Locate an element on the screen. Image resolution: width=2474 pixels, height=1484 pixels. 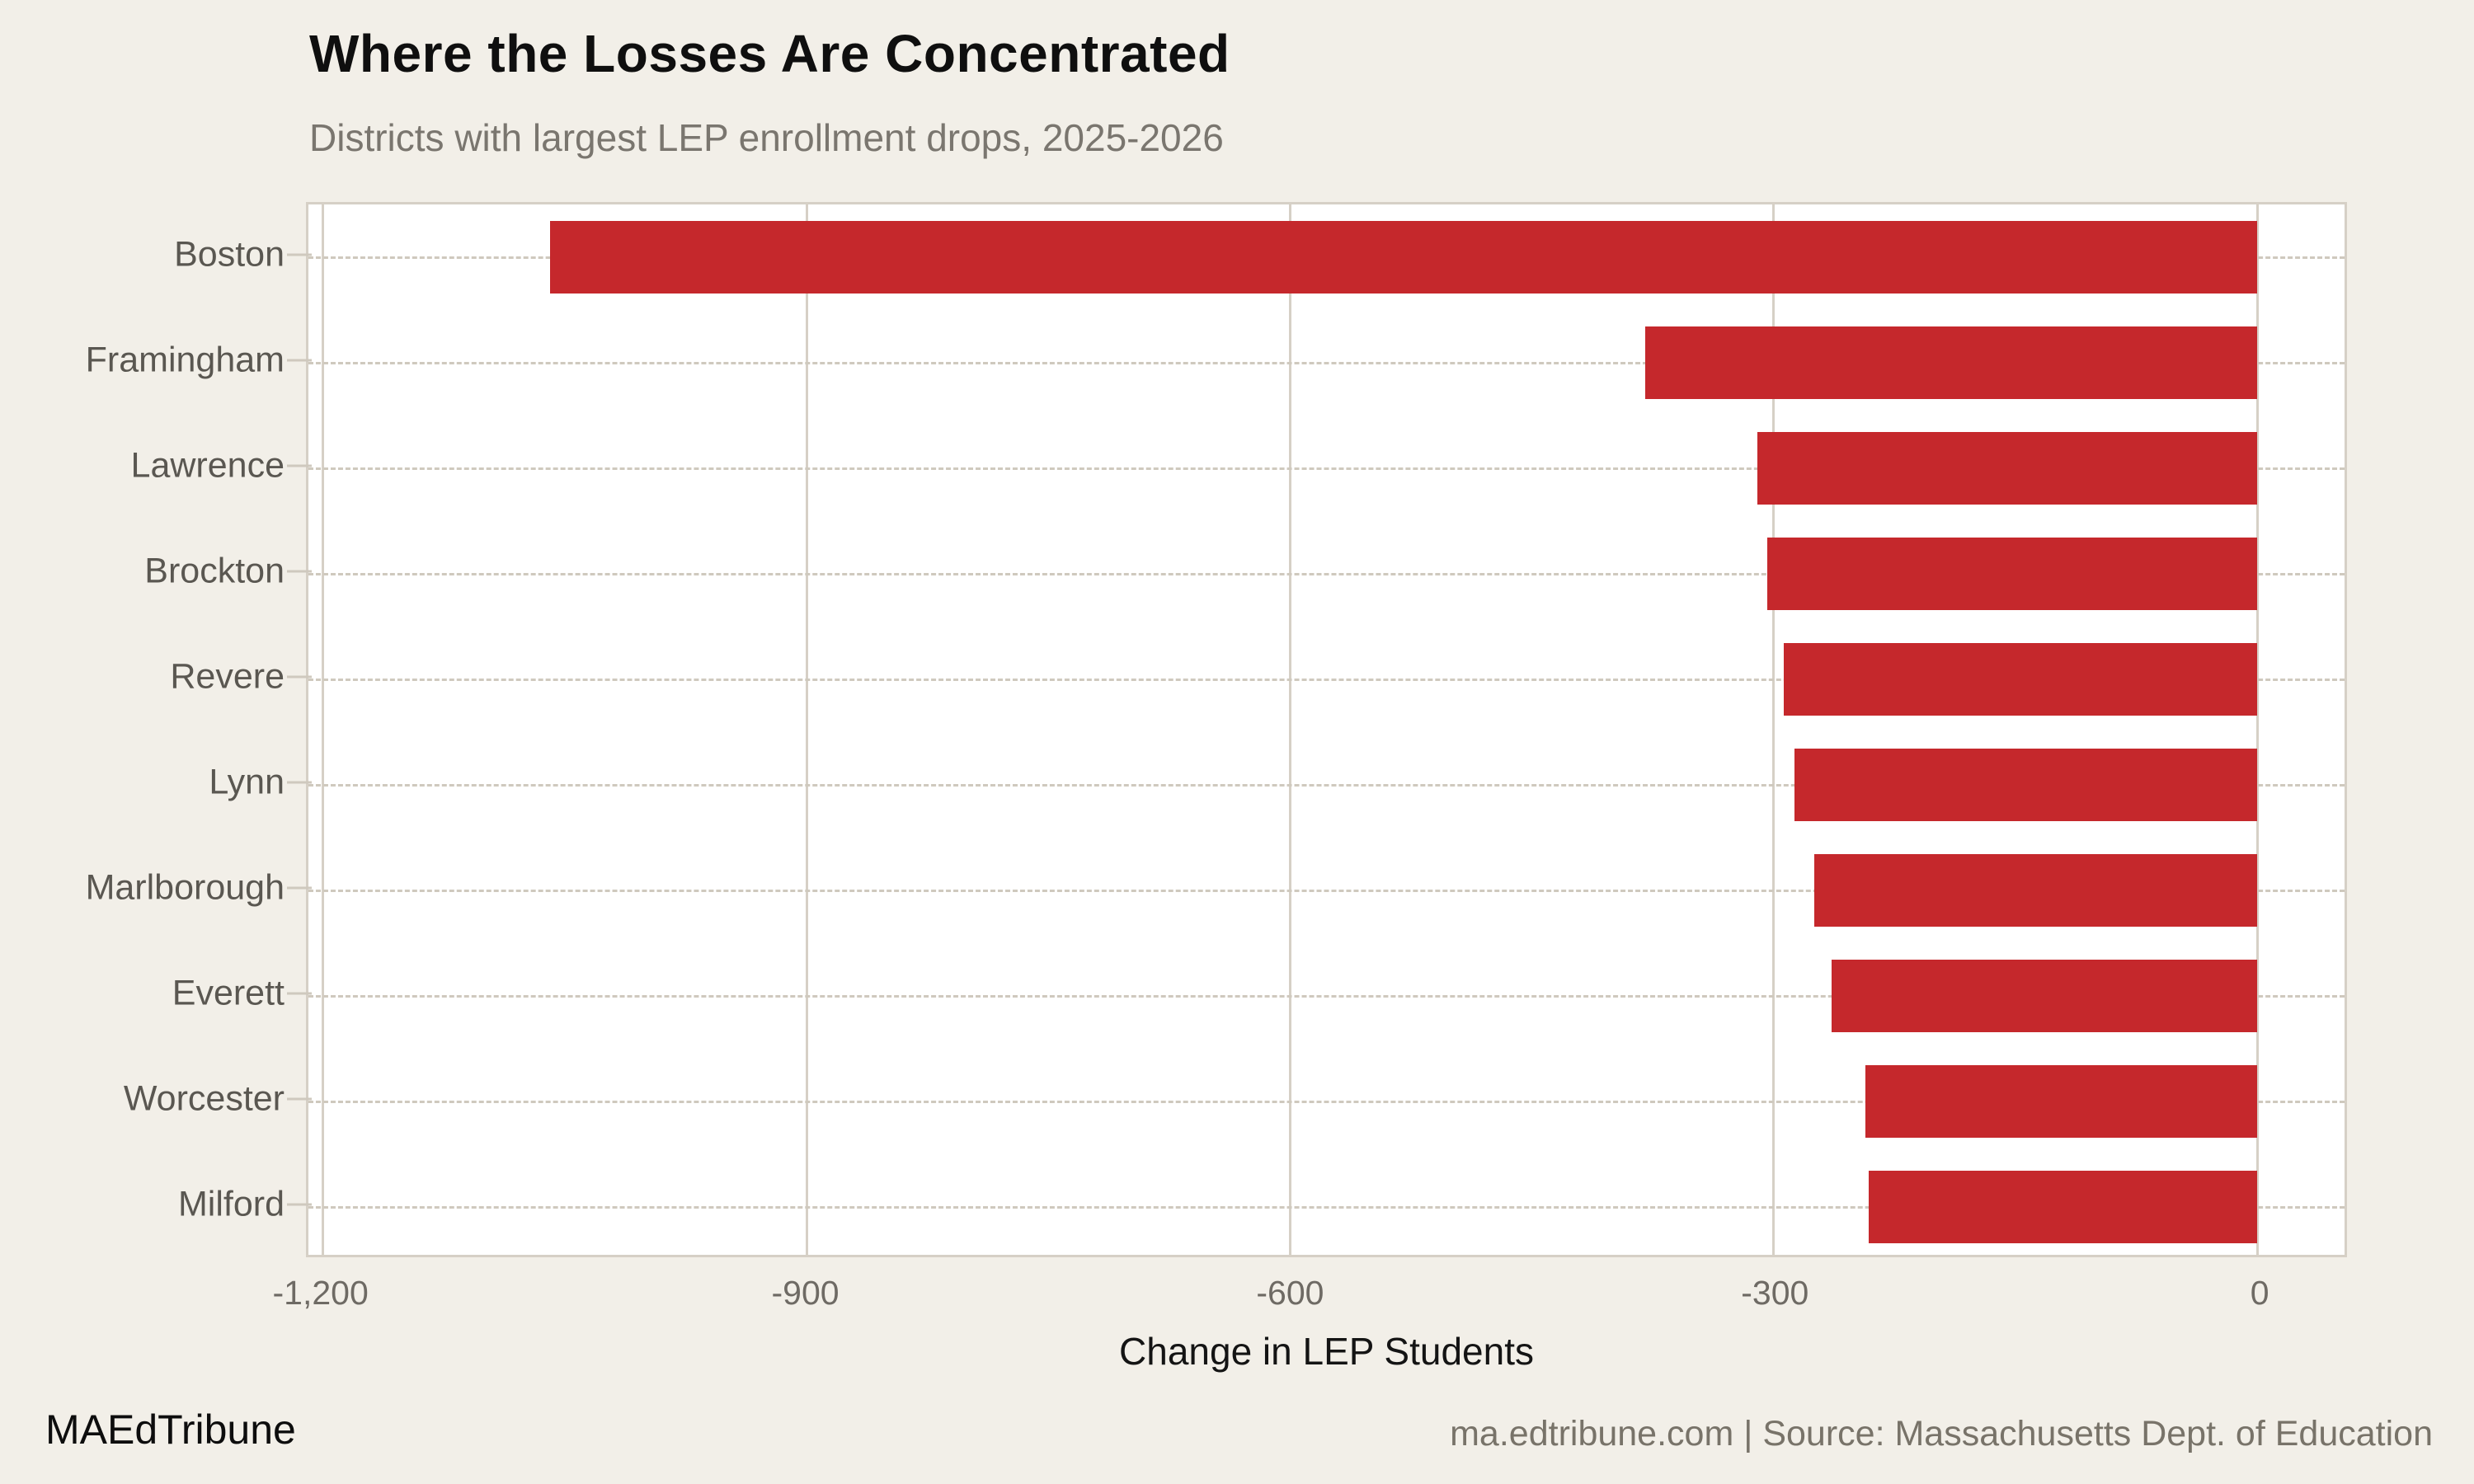
y-label-lawrence: Lawrence is located at coordinates (207, 465).